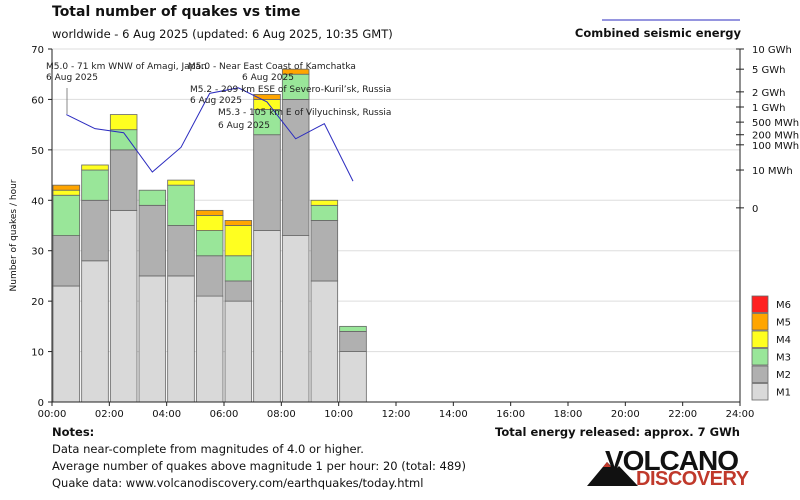  Describe the element at coordinates (126, 67) in the screenshot. I see `annotation-title: M5.0 - 71 km WNW of Amagi, Japan` at that location.